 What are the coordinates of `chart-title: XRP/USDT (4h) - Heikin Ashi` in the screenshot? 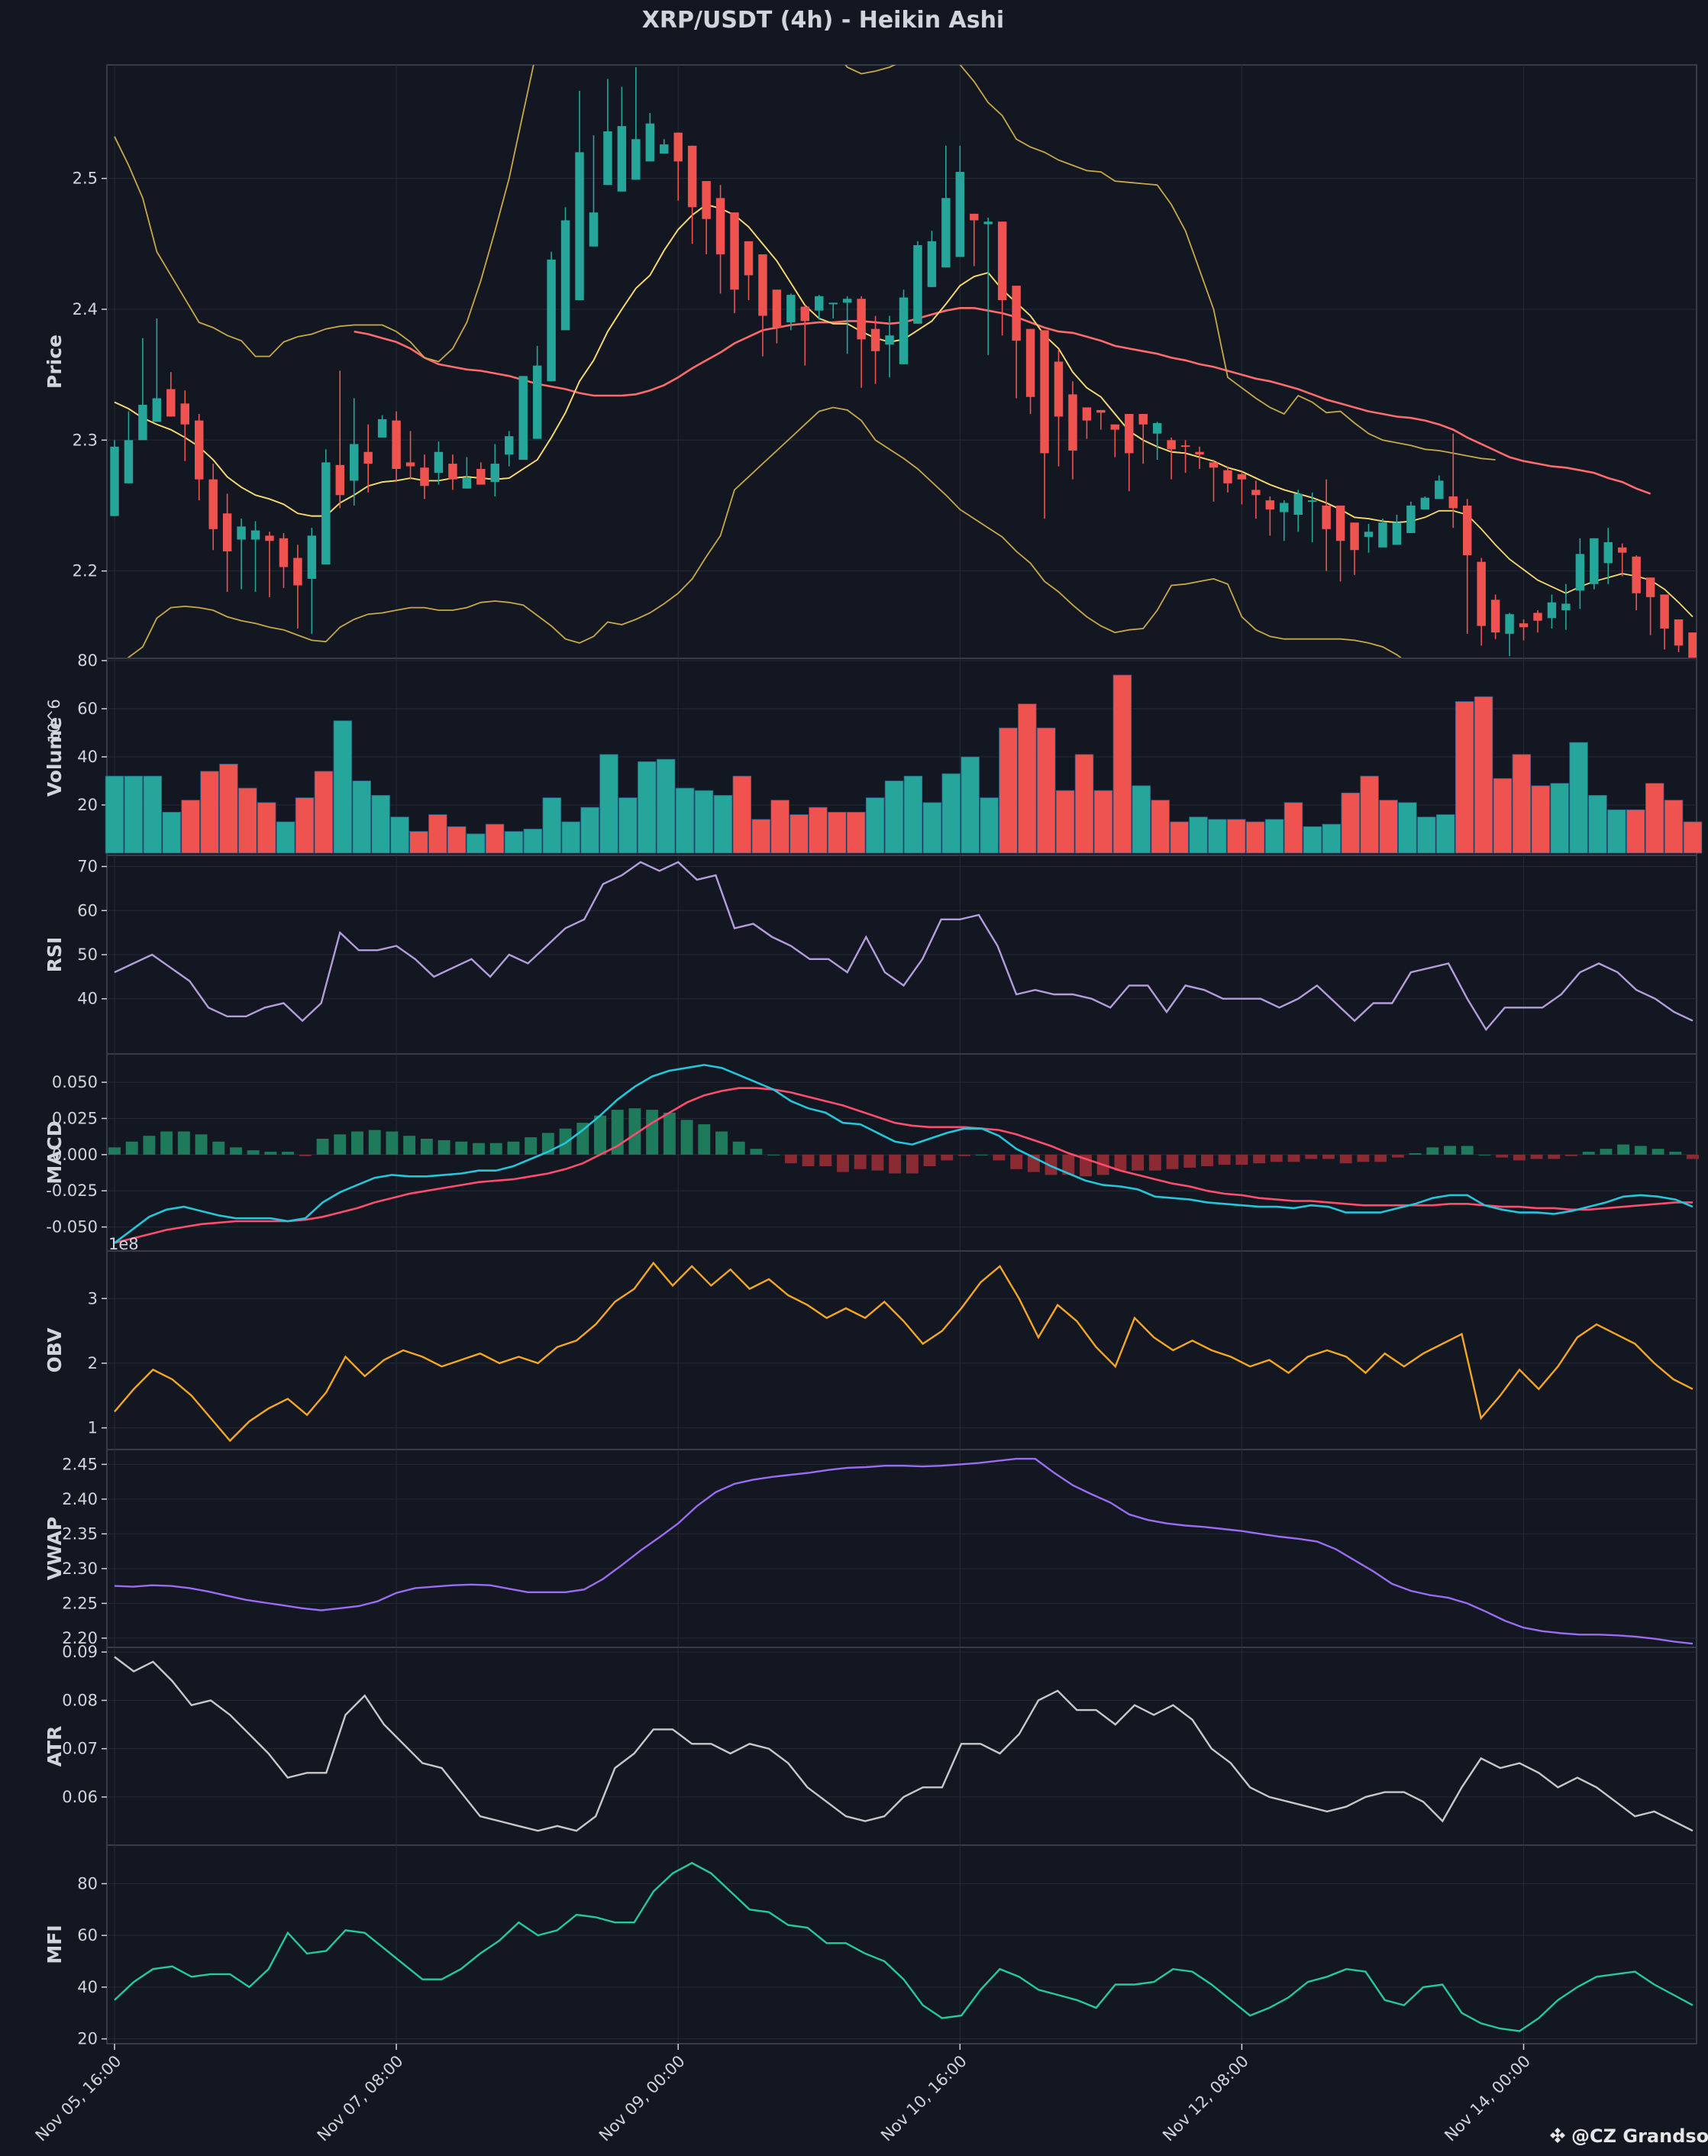 It's located at (823, 20).